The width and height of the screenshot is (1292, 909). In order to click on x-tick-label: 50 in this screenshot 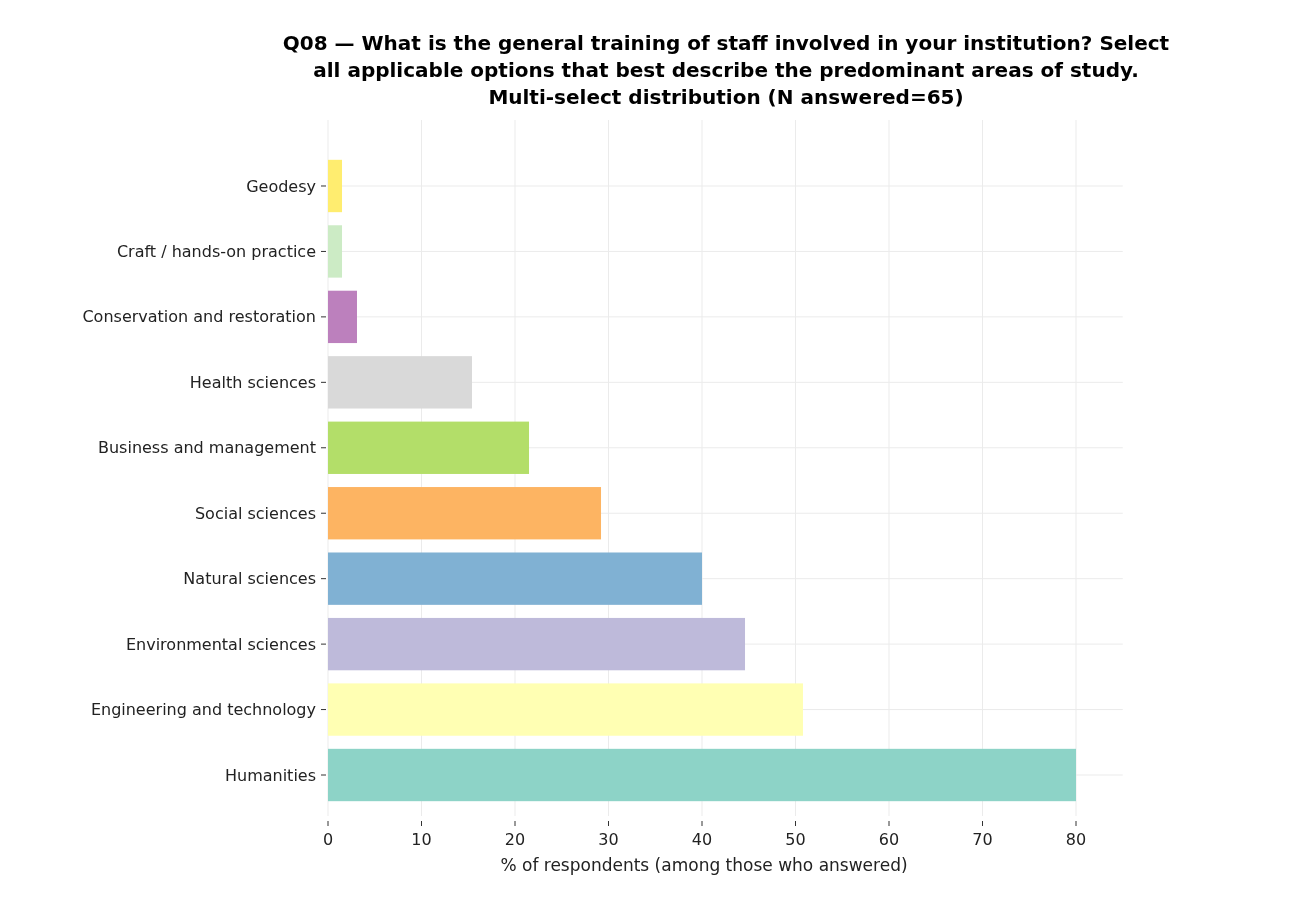, I will do `click(795, 839)`.